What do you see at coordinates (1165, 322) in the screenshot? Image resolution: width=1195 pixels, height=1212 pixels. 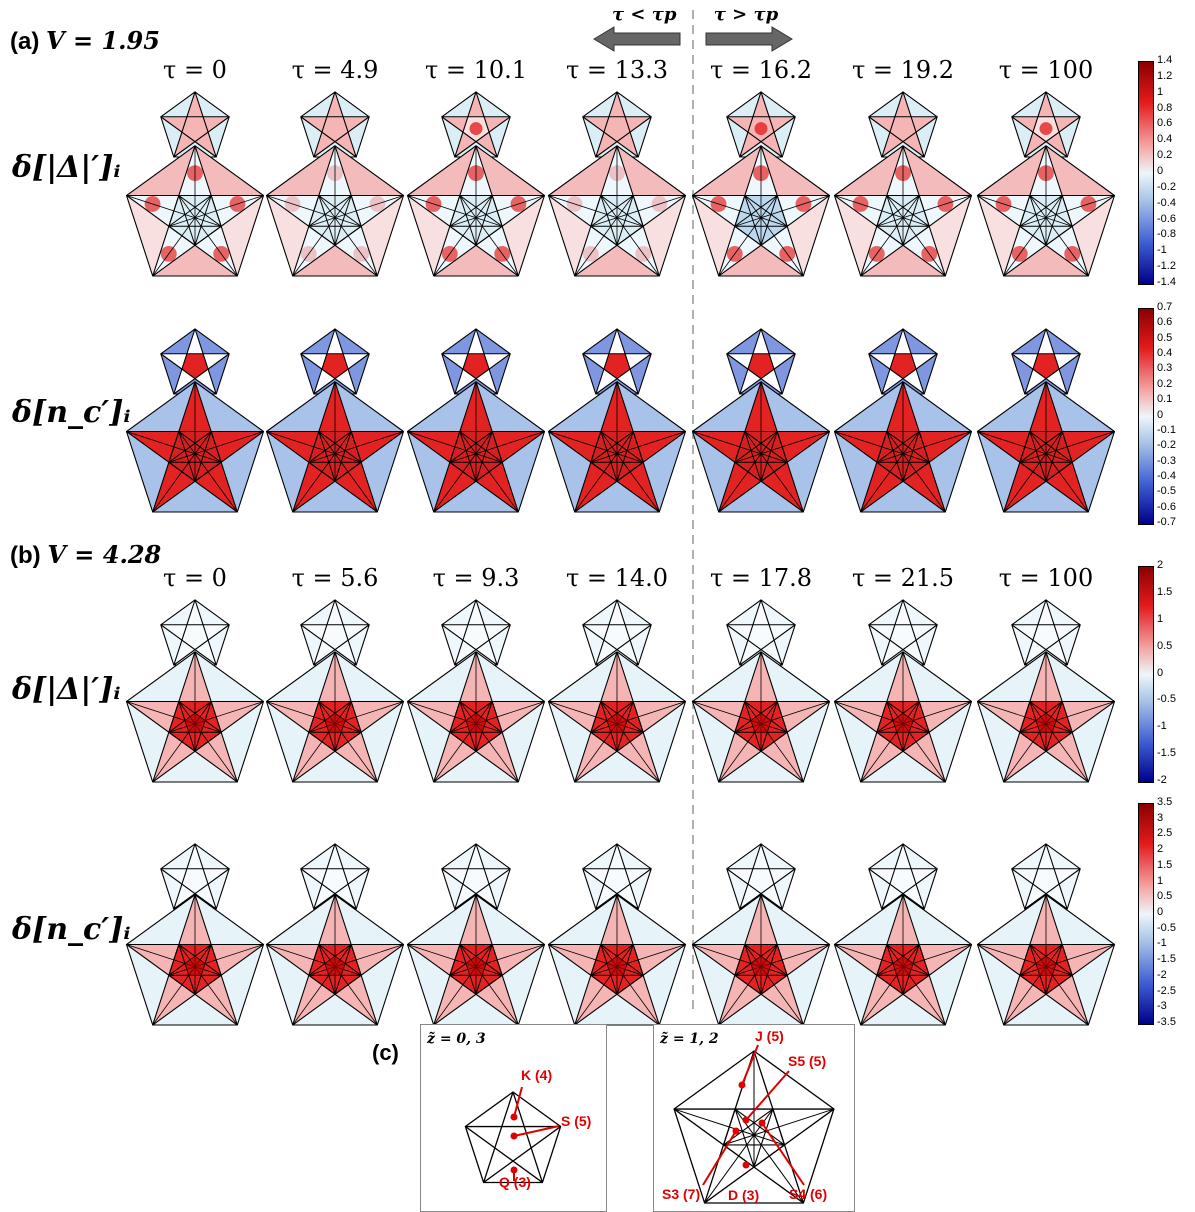 I see `colorbar-tick: 0.6` at bounding box center [1165, 322].